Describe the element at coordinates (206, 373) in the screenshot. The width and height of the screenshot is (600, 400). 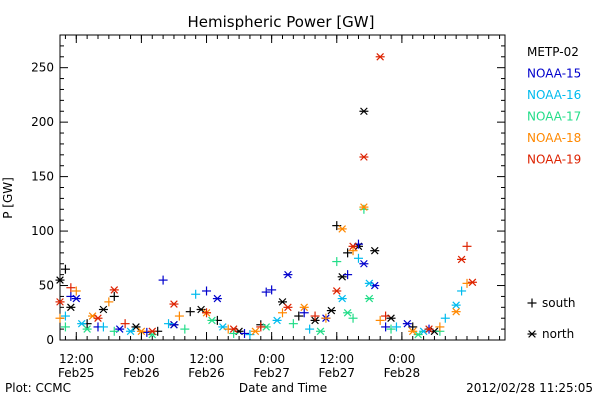
I see `x-tick-label-date: Feb26` at that location.